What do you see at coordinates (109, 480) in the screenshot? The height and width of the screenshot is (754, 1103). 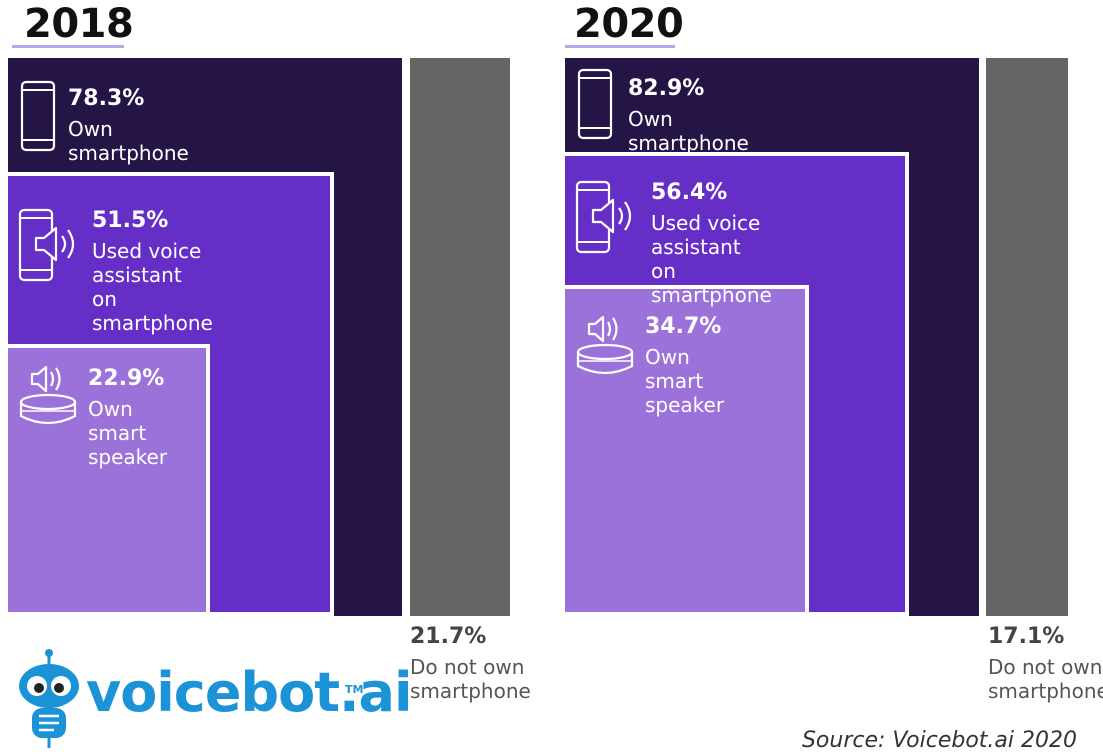 I see `rect-smart-speaker-2018` at bounding box center [109, 480].